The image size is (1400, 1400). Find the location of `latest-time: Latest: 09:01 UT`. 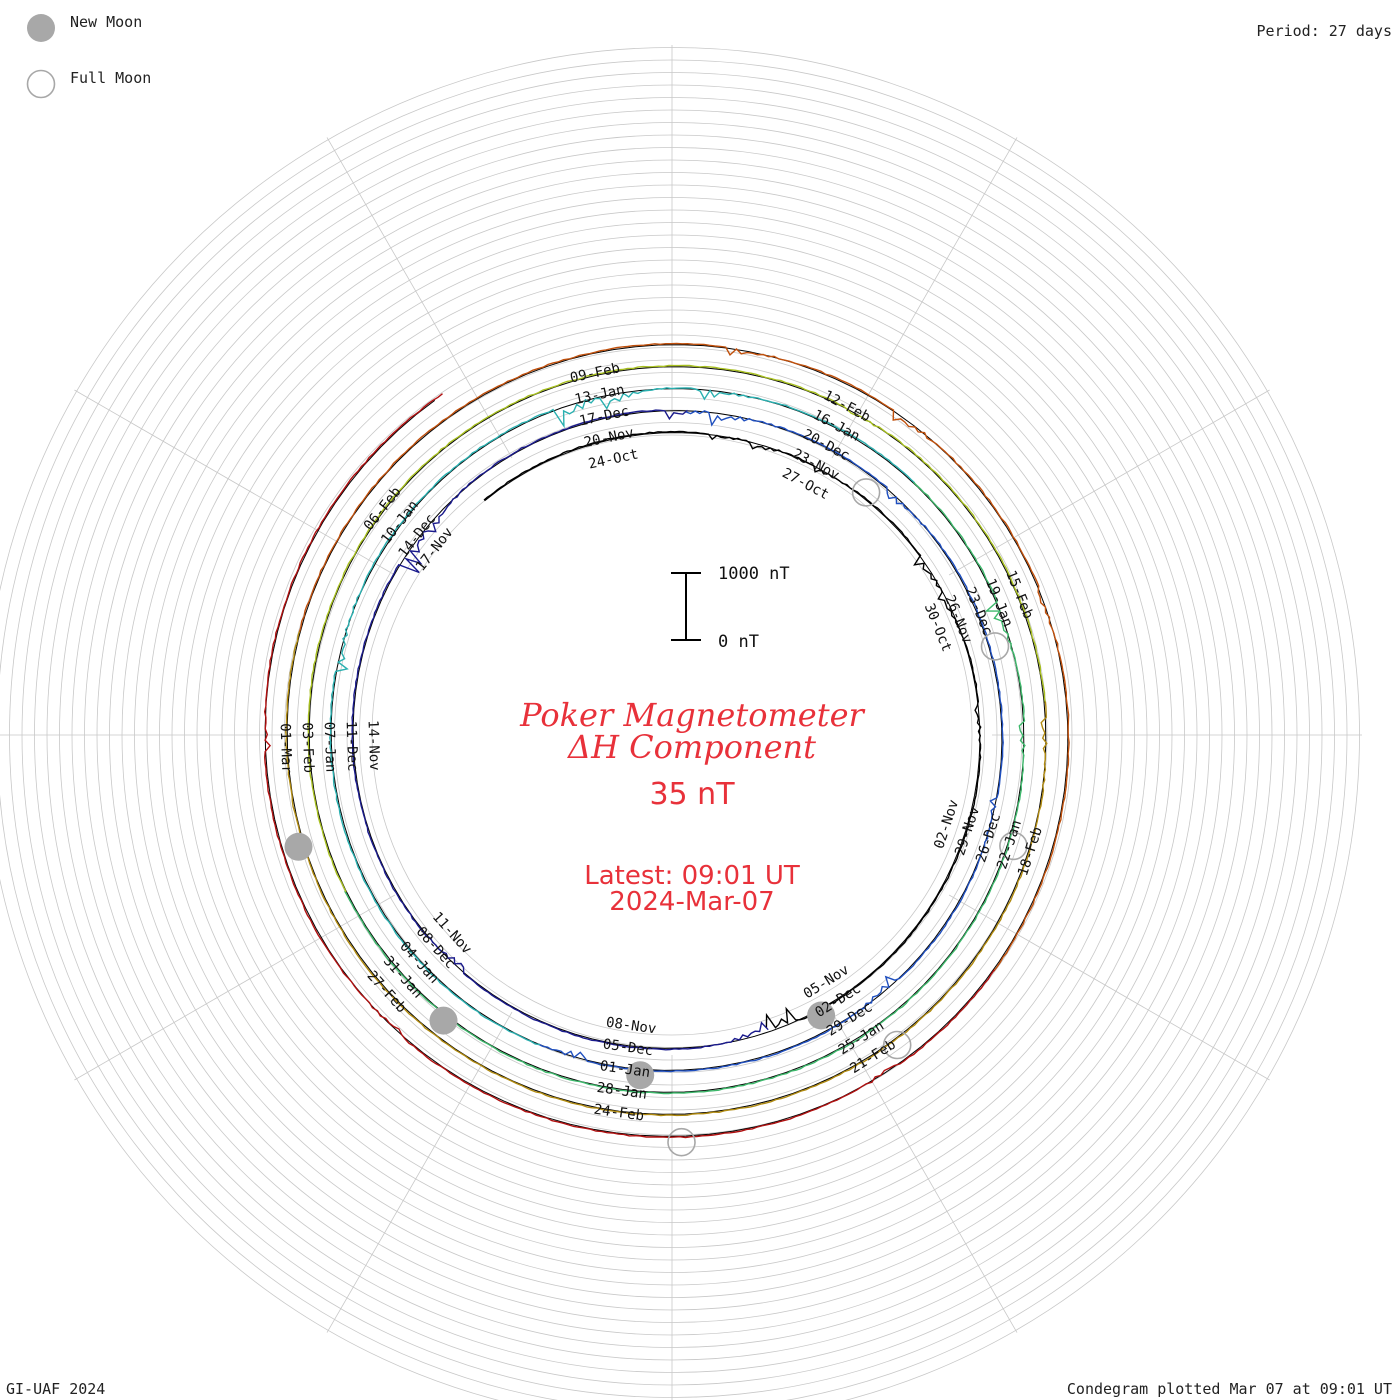

latest-time: Latest: 09:01 UT is located at coordinates (692, 876).